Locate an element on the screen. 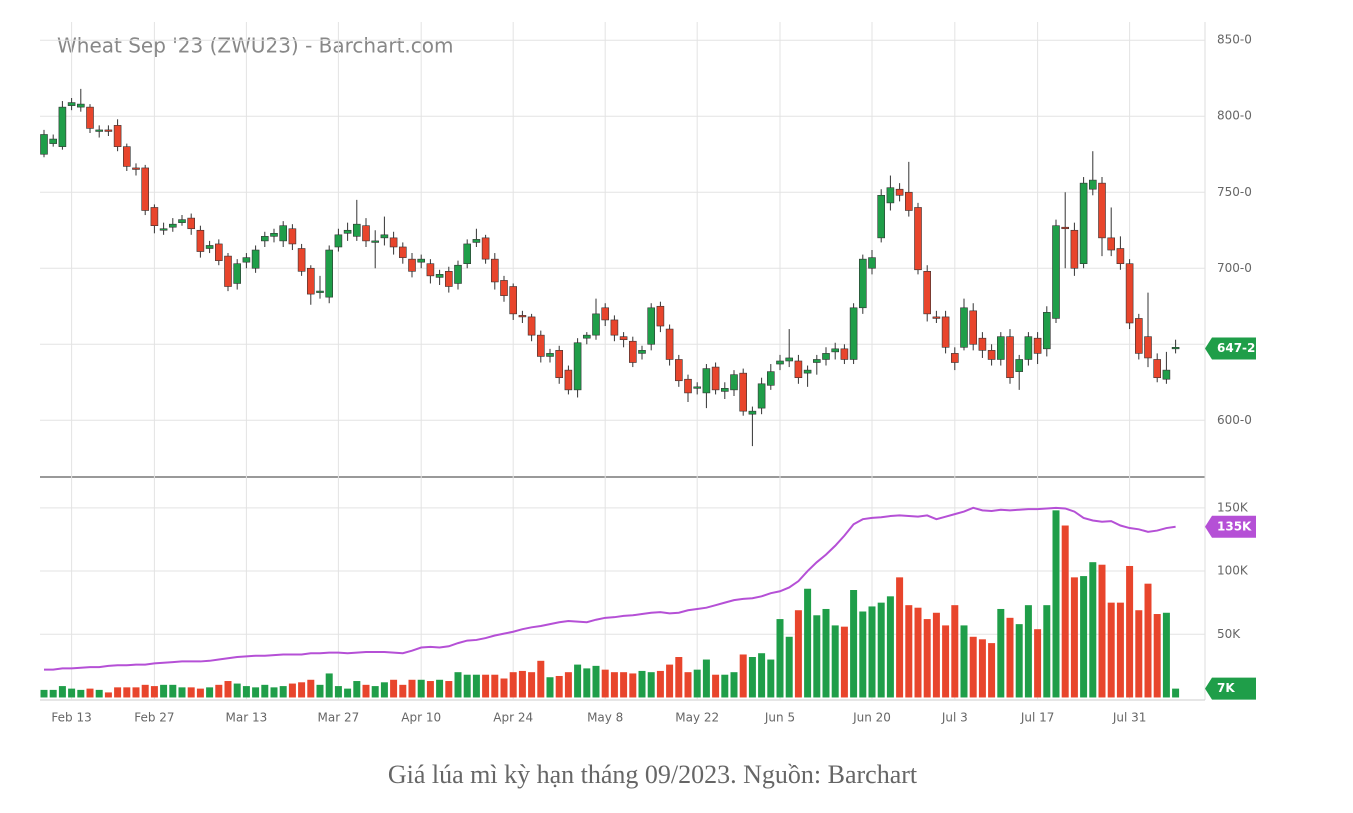 The height and width of the screenshot is (813, 1353). y2-tick-label: 100K is located at coordinates (1233, 571).